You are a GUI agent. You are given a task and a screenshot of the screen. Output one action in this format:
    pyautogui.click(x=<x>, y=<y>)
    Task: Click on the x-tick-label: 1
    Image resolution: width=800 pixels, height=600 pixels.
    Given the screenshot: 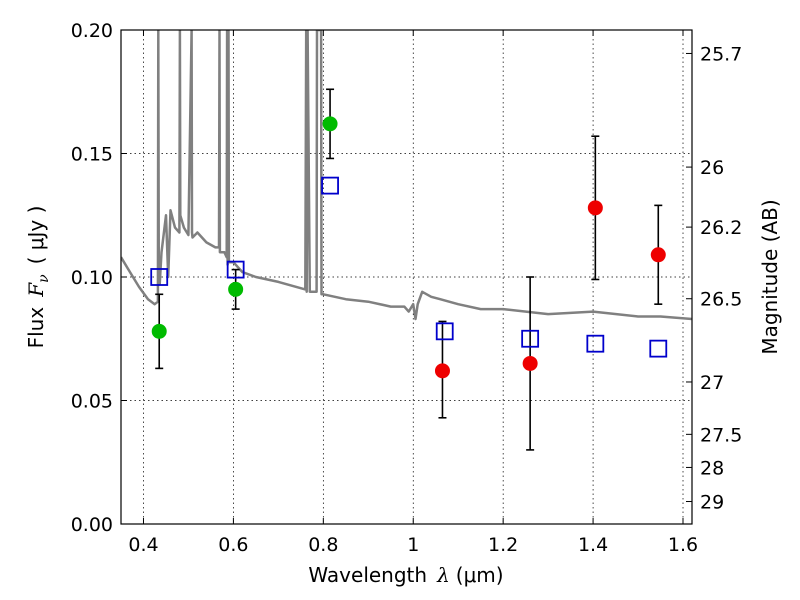 What is the action you would take?
    pyautogui.click(x=413, y=545)
    